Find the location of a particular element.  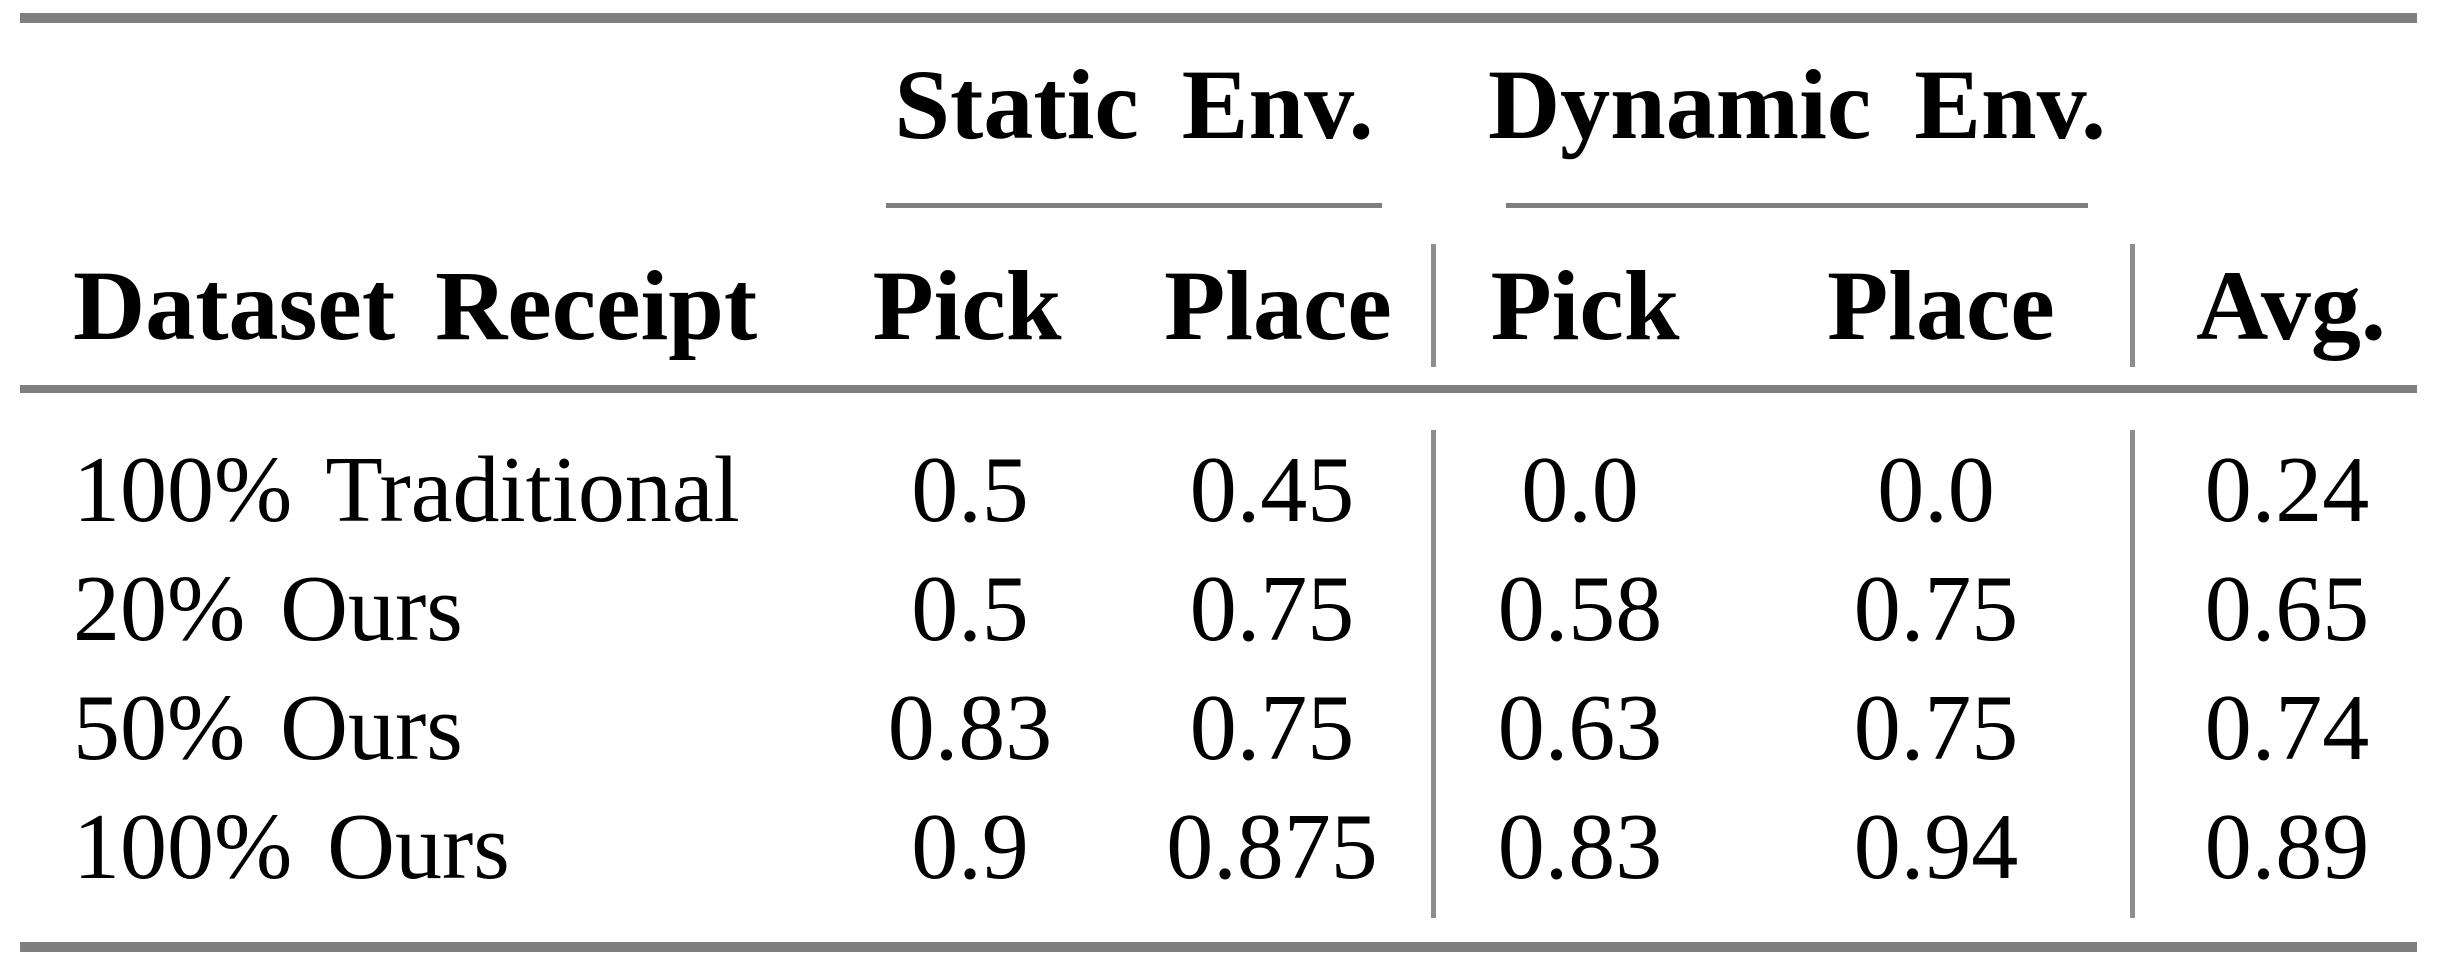

row-label: 50% Ours is located at coordinates (268, 727).